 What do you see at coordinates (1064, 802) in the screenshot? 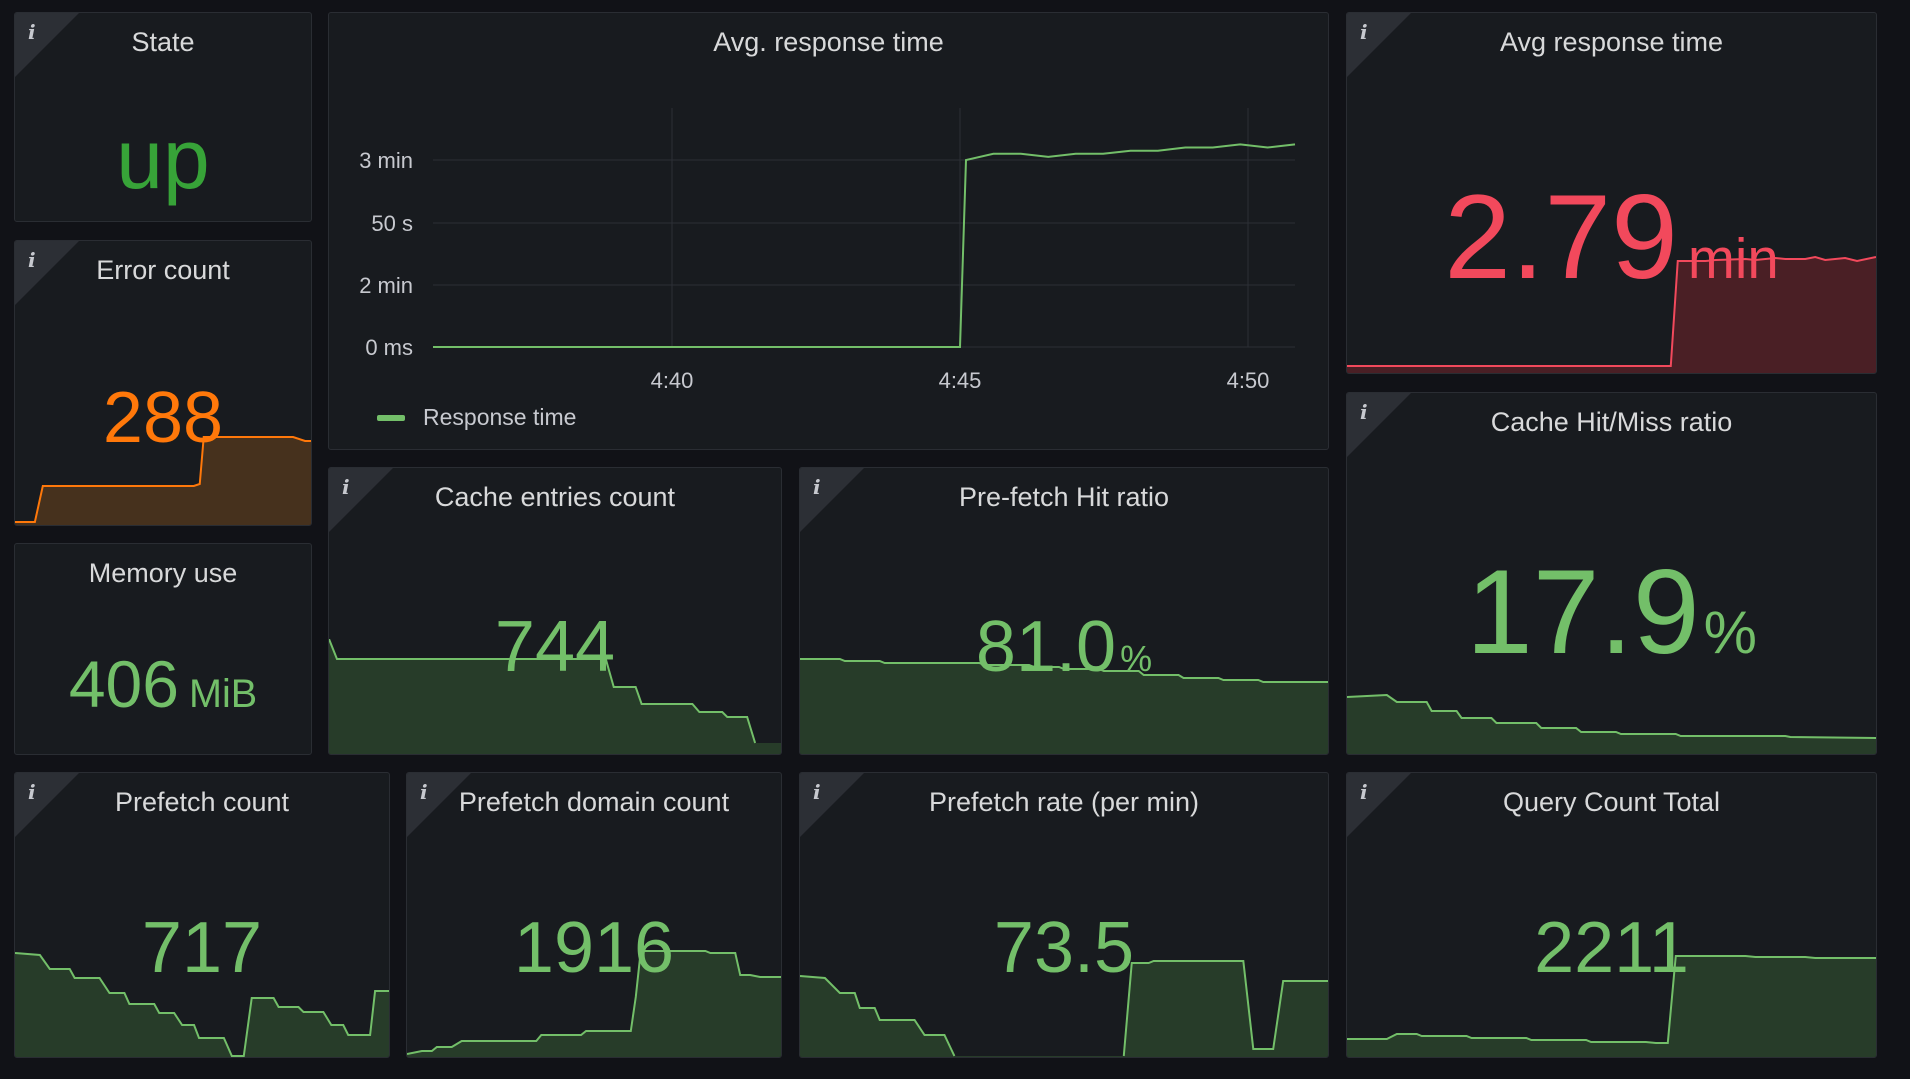
I see `panel-title: Prefetch rate (per min)` at bounding box center [1064, 802].